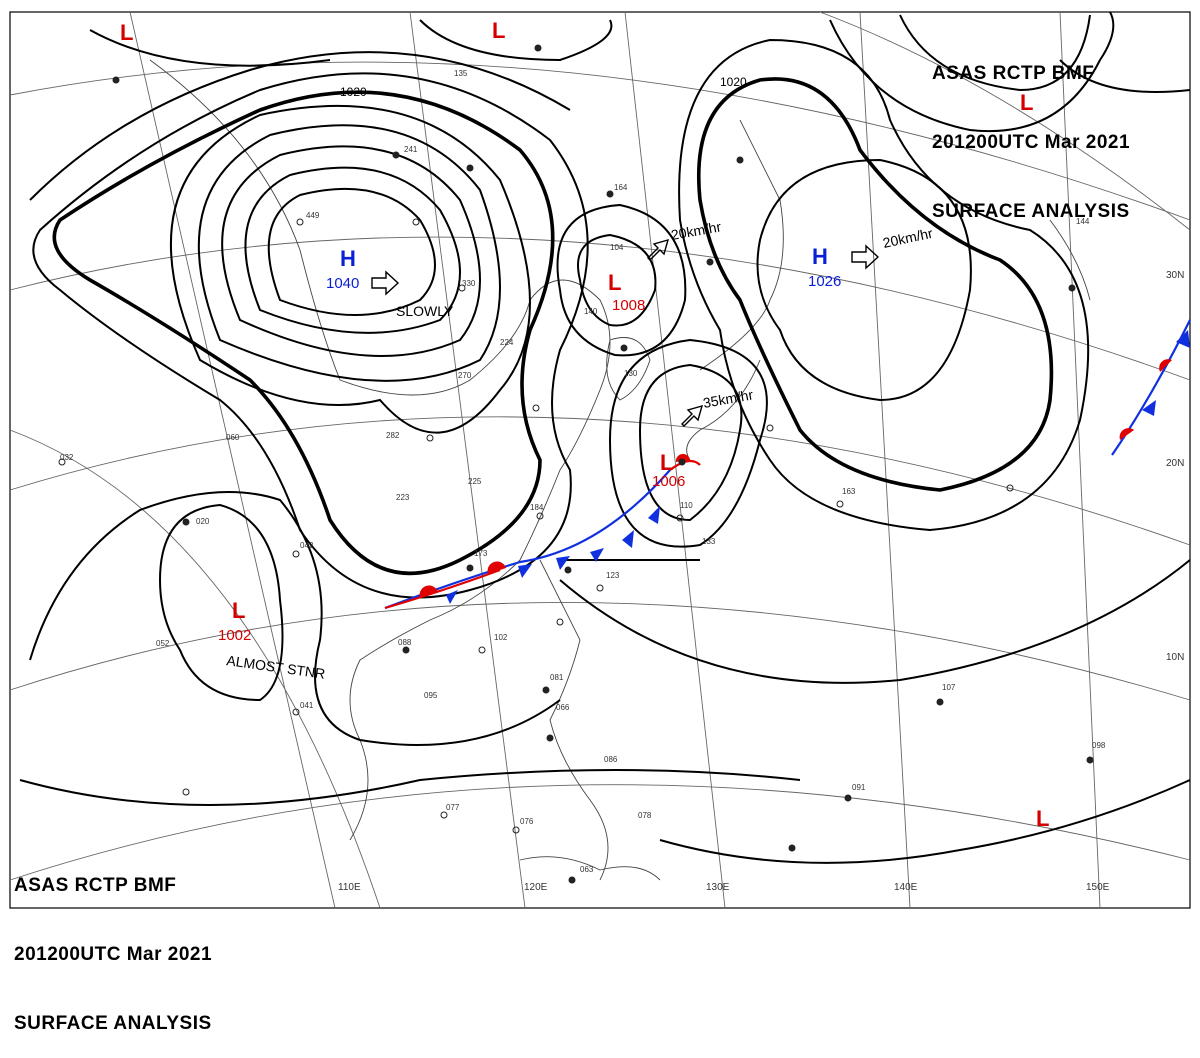  Describe the element at coordinates (709, 541) in the screenshot. I see `station-value: 133` at that location.